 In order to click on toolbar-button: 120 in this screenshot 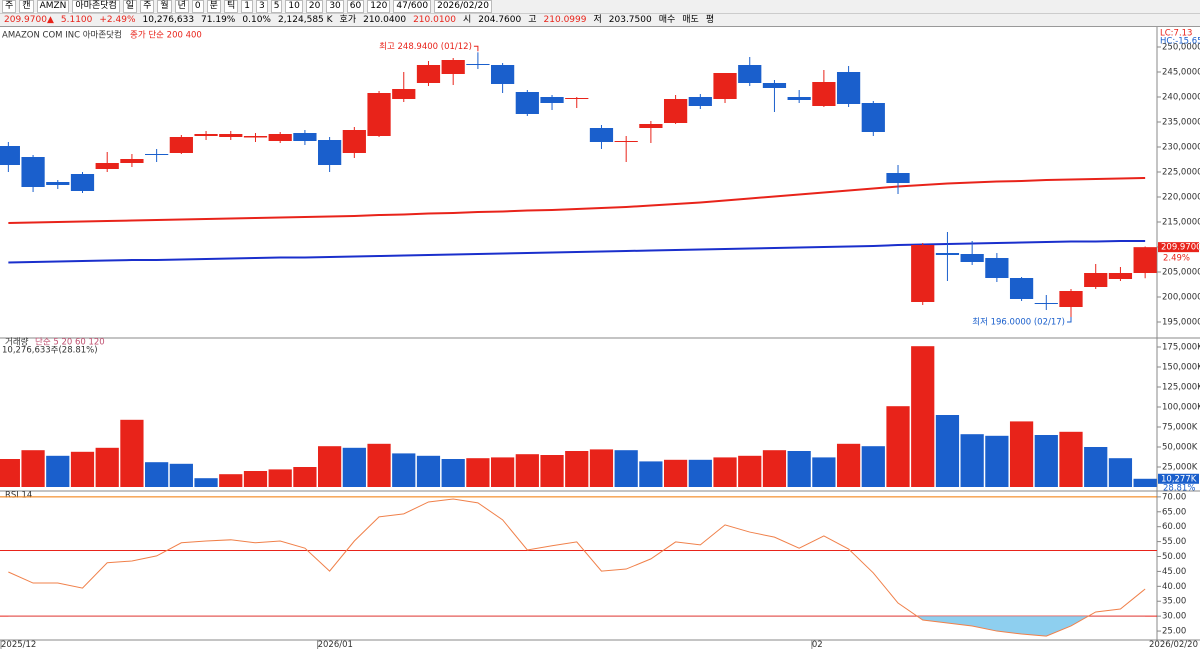, I will do `click(379, 6)`.